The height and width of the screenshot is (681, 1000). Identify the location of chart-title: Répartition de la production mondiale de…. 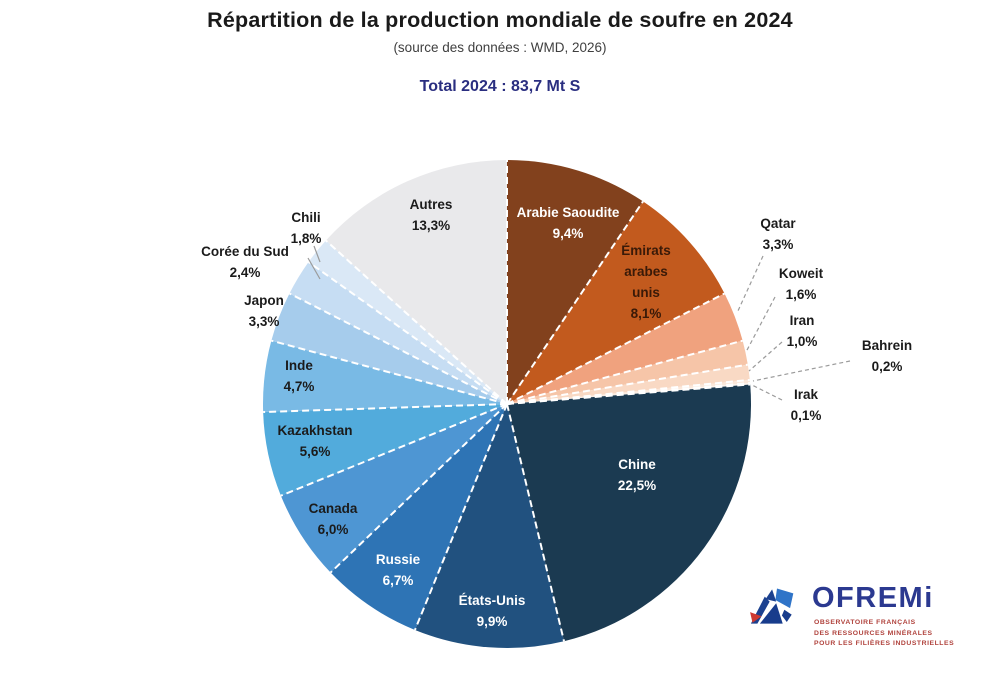
(500, 20).